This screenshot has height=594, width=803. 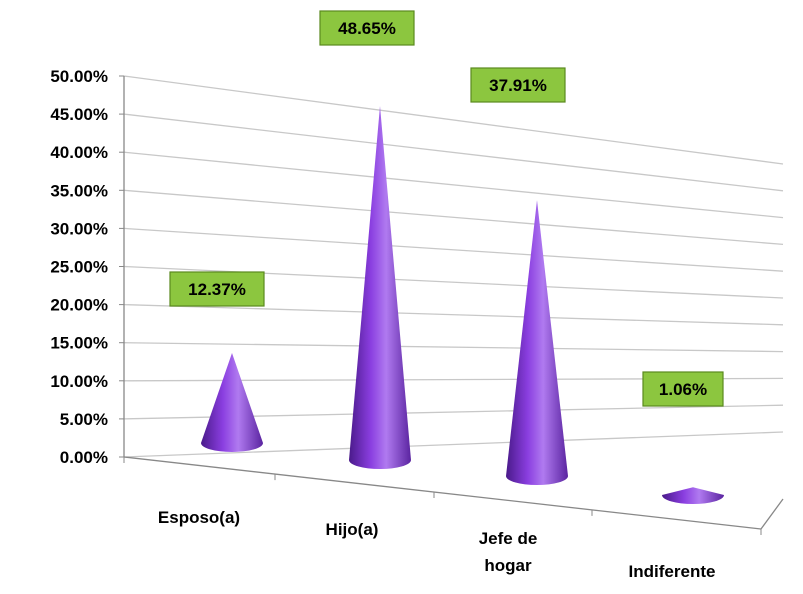 What do you see at coordinates (79, 152) in the screenshot?
I see `y-tick-label: 40.00%` at bounding box center [79, 152].